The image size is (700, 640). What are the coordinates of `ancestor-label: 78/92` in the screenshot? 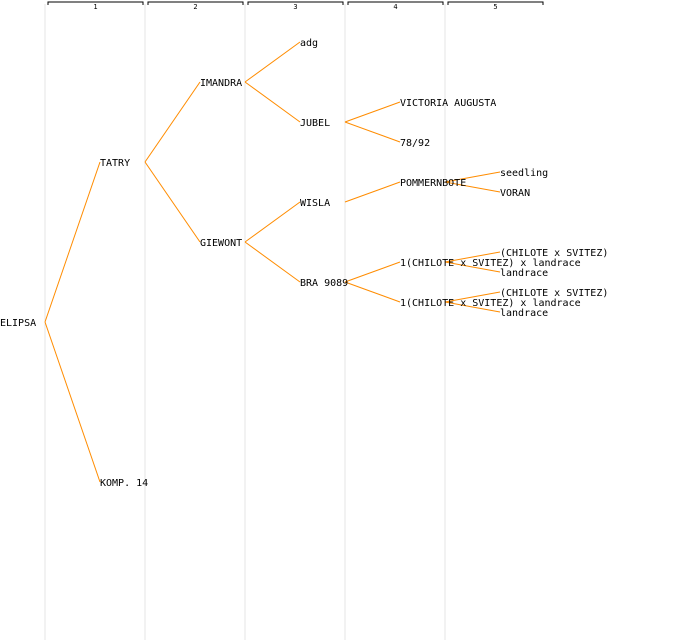 It's located at (415, 143).